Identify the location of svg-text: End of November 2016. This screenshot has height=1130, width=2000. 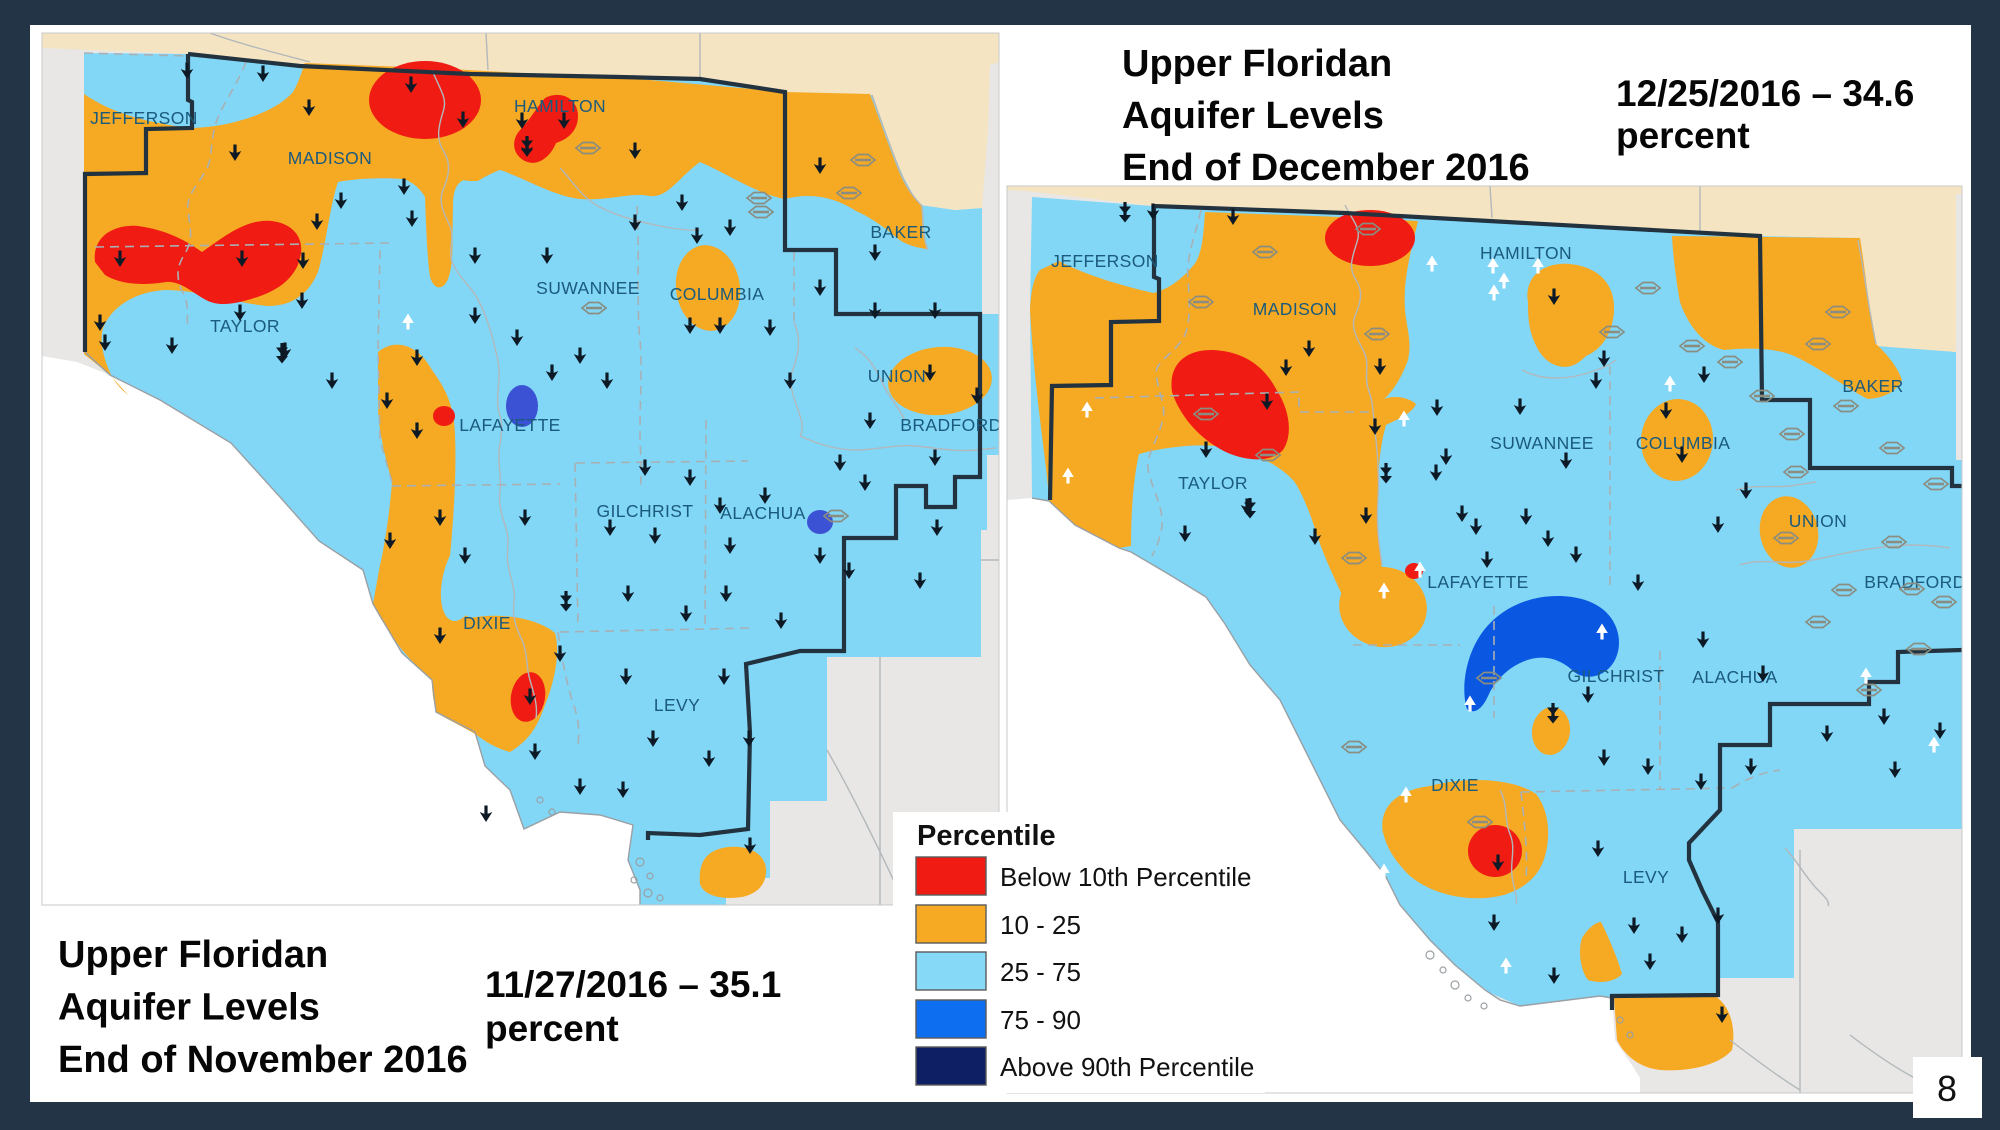
(263, 1060).